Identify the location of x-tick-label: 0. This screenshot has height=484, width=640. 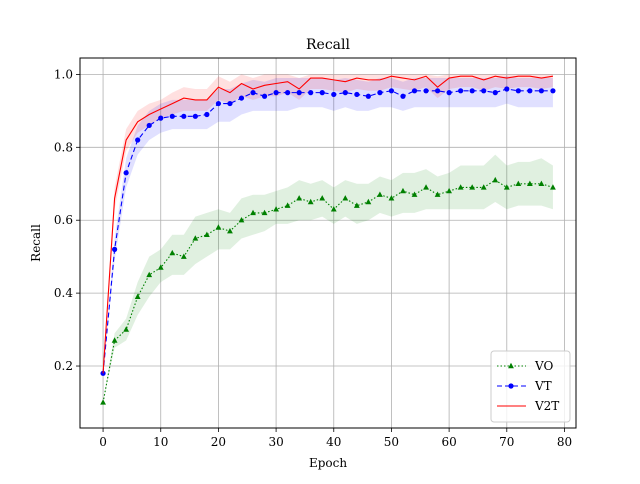
(103, 442).